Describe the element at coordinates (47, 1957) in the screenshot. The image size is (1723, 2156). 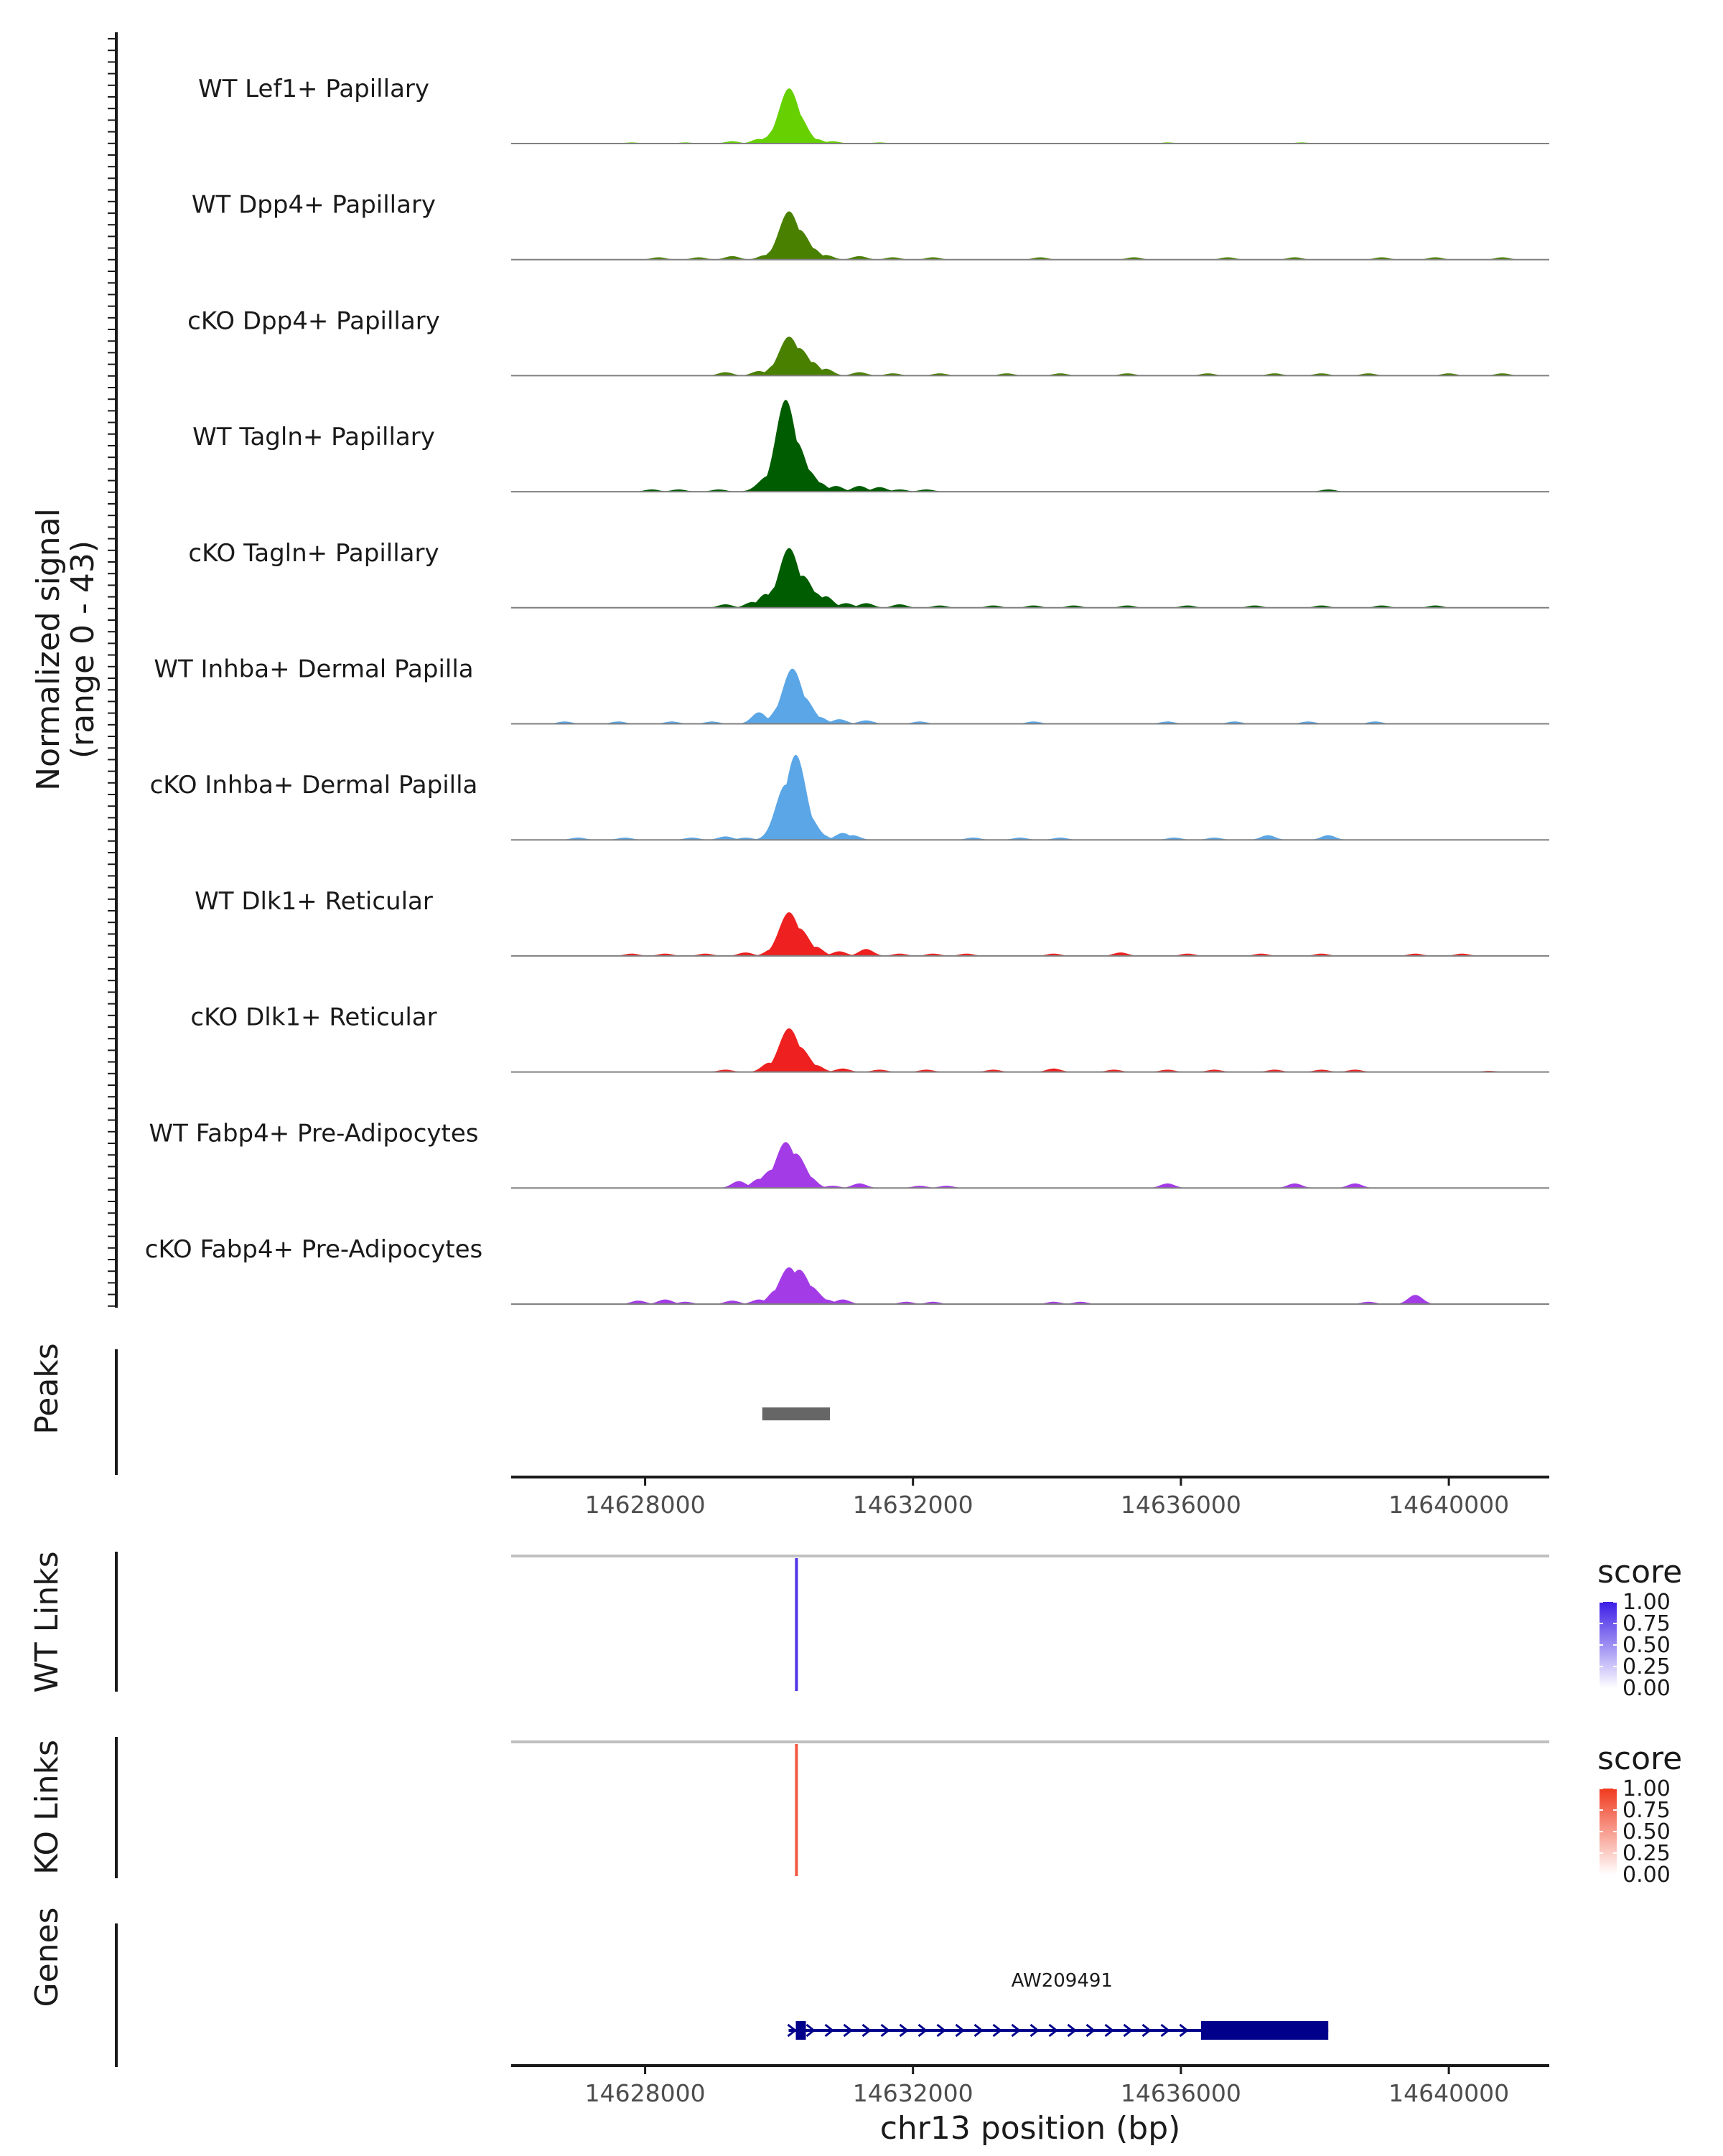
I see `genes-label: Genes` at that location.